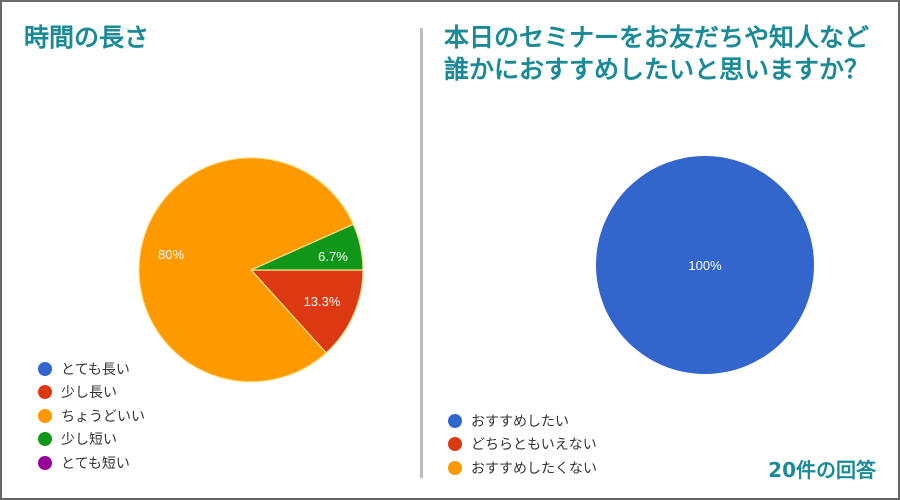 Image resolution: width=900 pixels, height=500 pixels. I want to click on legend-item: どちらともいえない, so click(522, 445).